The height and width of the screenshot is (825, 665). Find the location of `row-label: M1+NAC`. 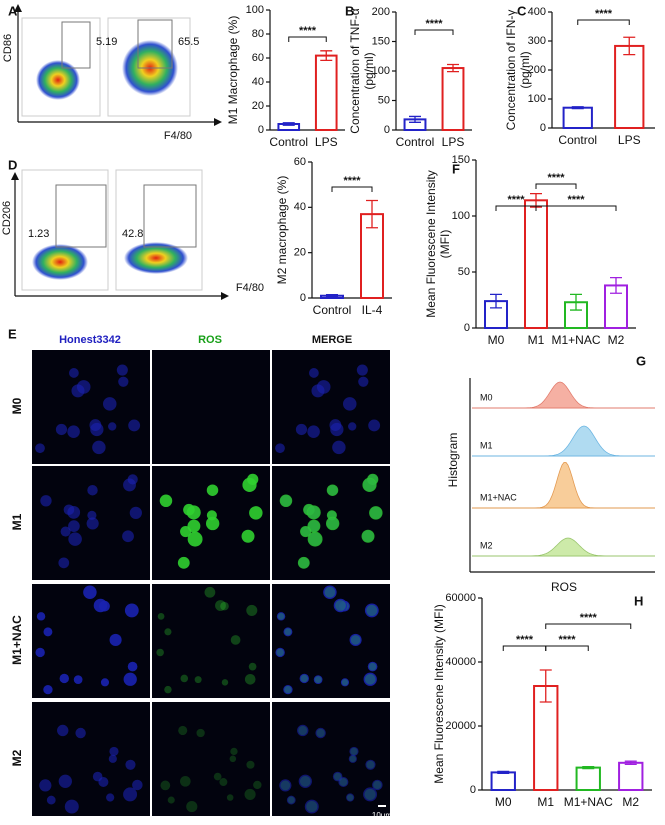

row-label: M1+NAC is located at coordinates (17, 640).